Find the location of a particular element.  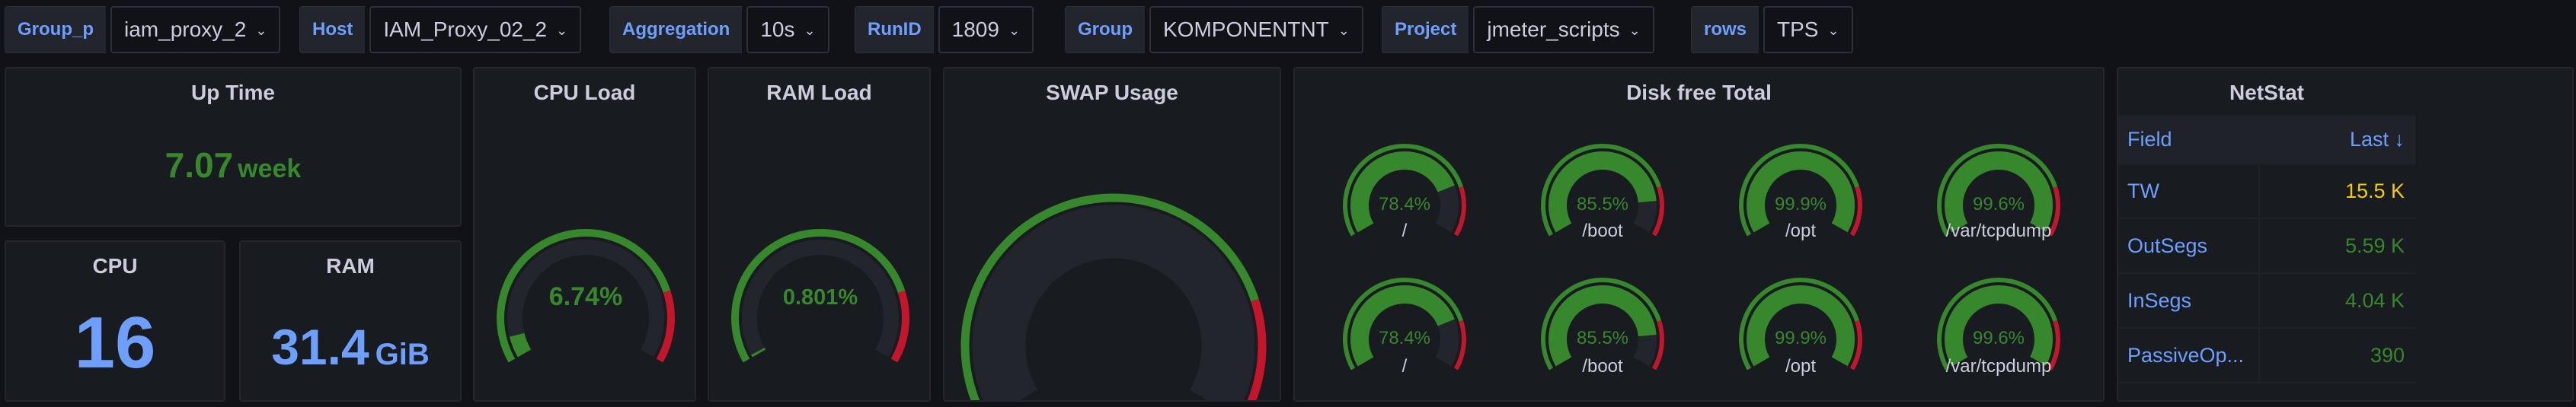

stat-unit: week is located at coordinates (270, 168).